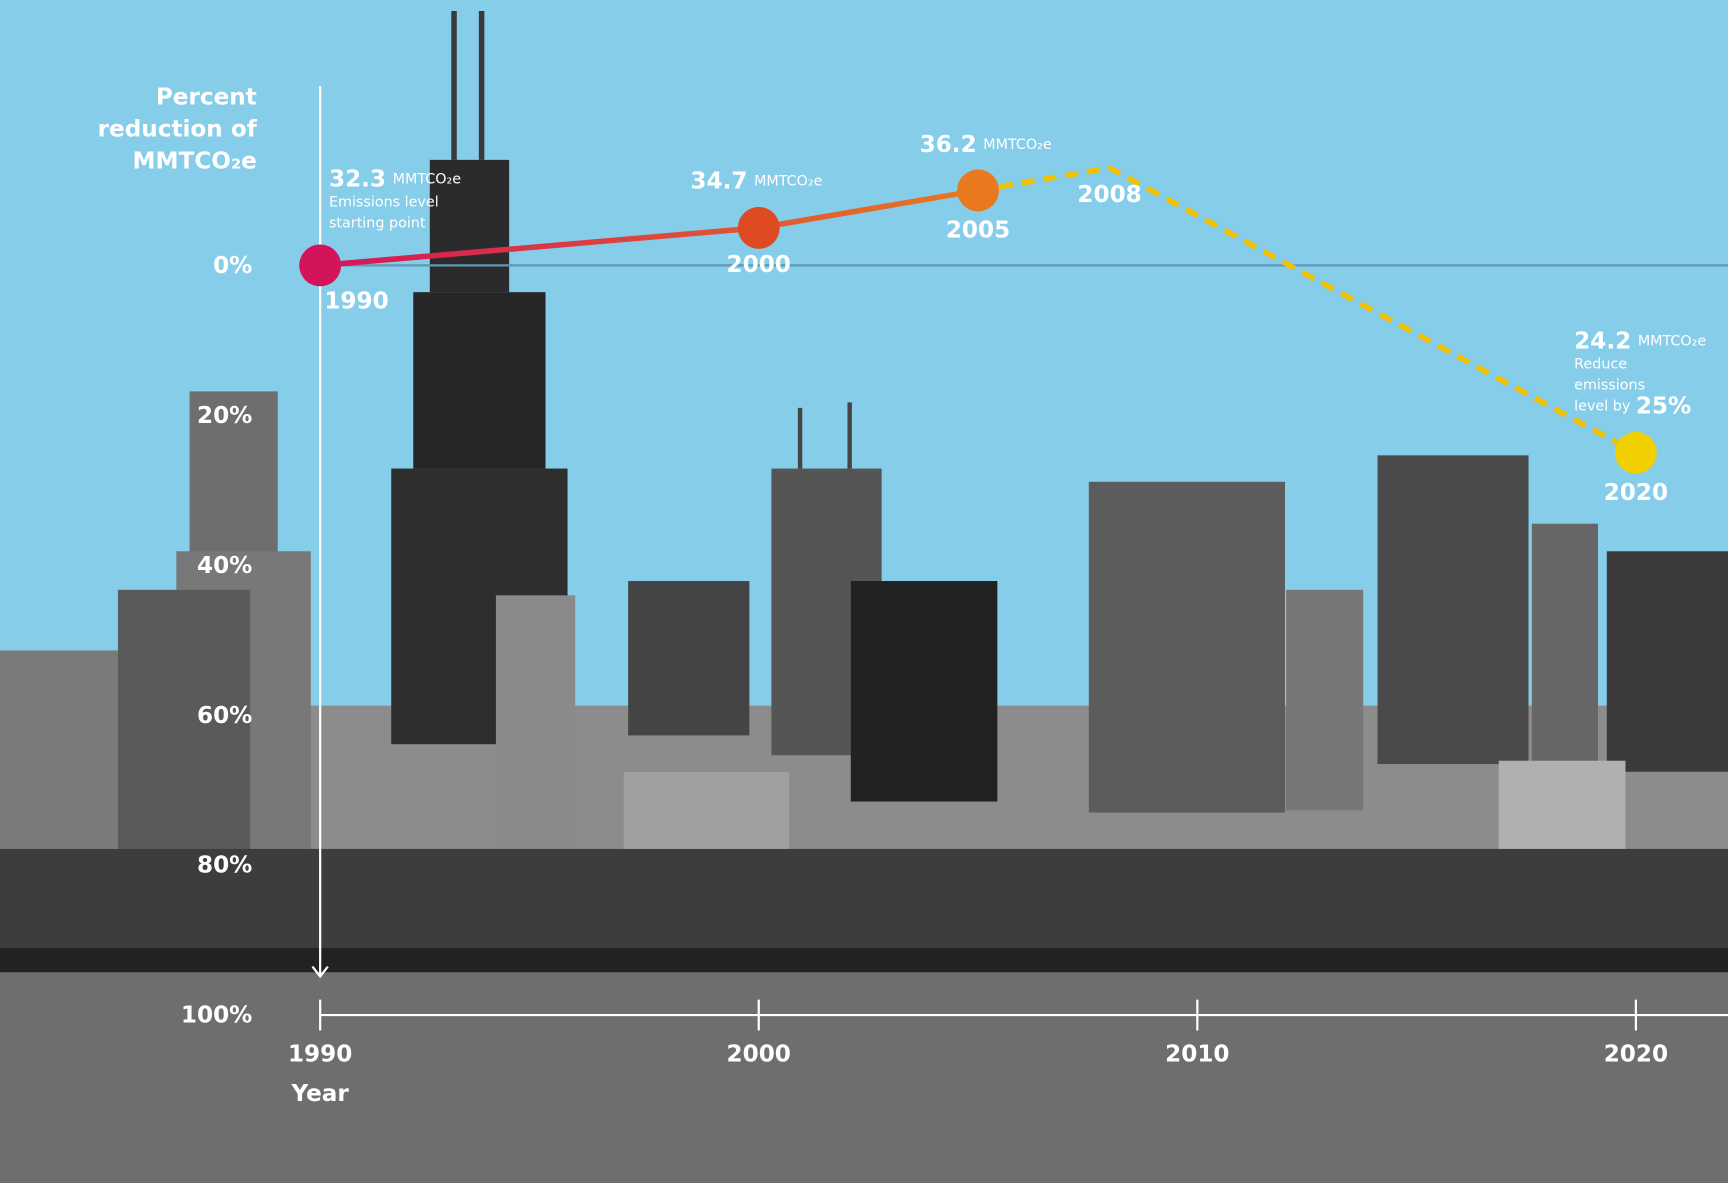  What do you see at coordinates (232, 266) in the screenshot?
I see `y-tick-label: 0%` at bounding box center [232, 266].